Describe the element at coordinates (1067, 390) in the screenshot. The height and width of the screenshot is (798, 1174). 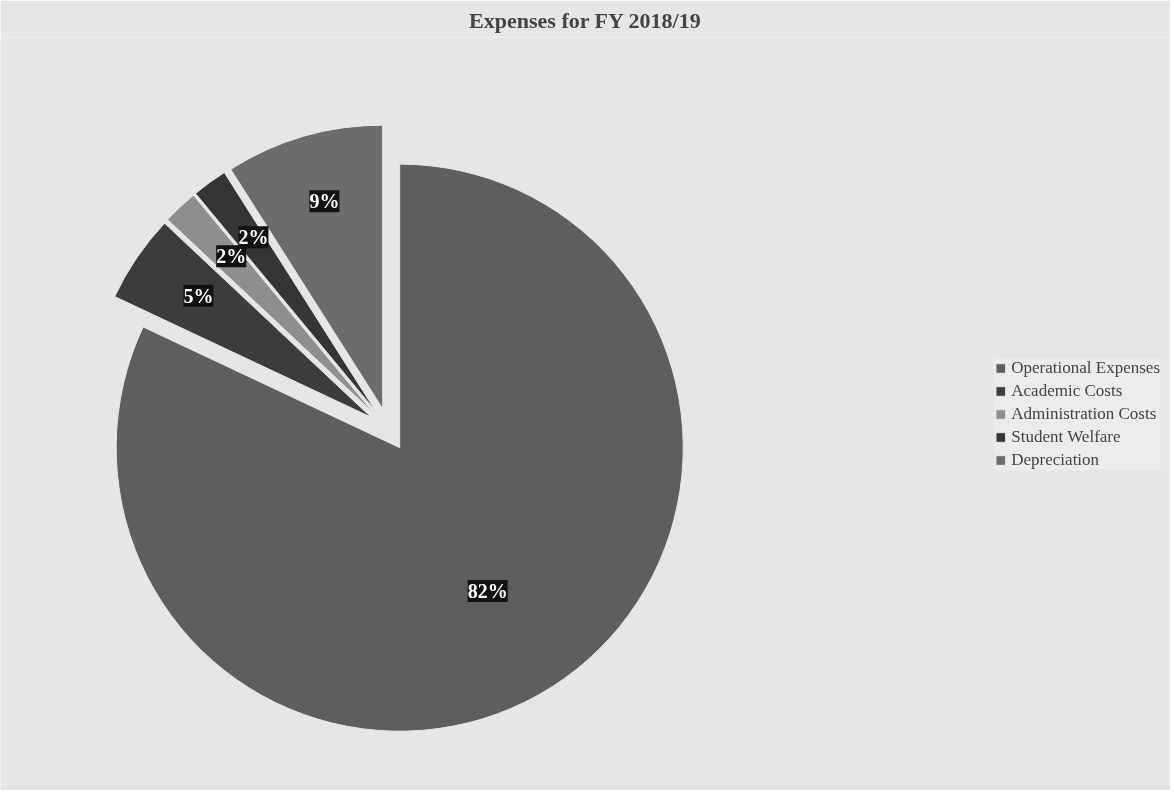
I see `legend-label: Academic Costs` at that location.